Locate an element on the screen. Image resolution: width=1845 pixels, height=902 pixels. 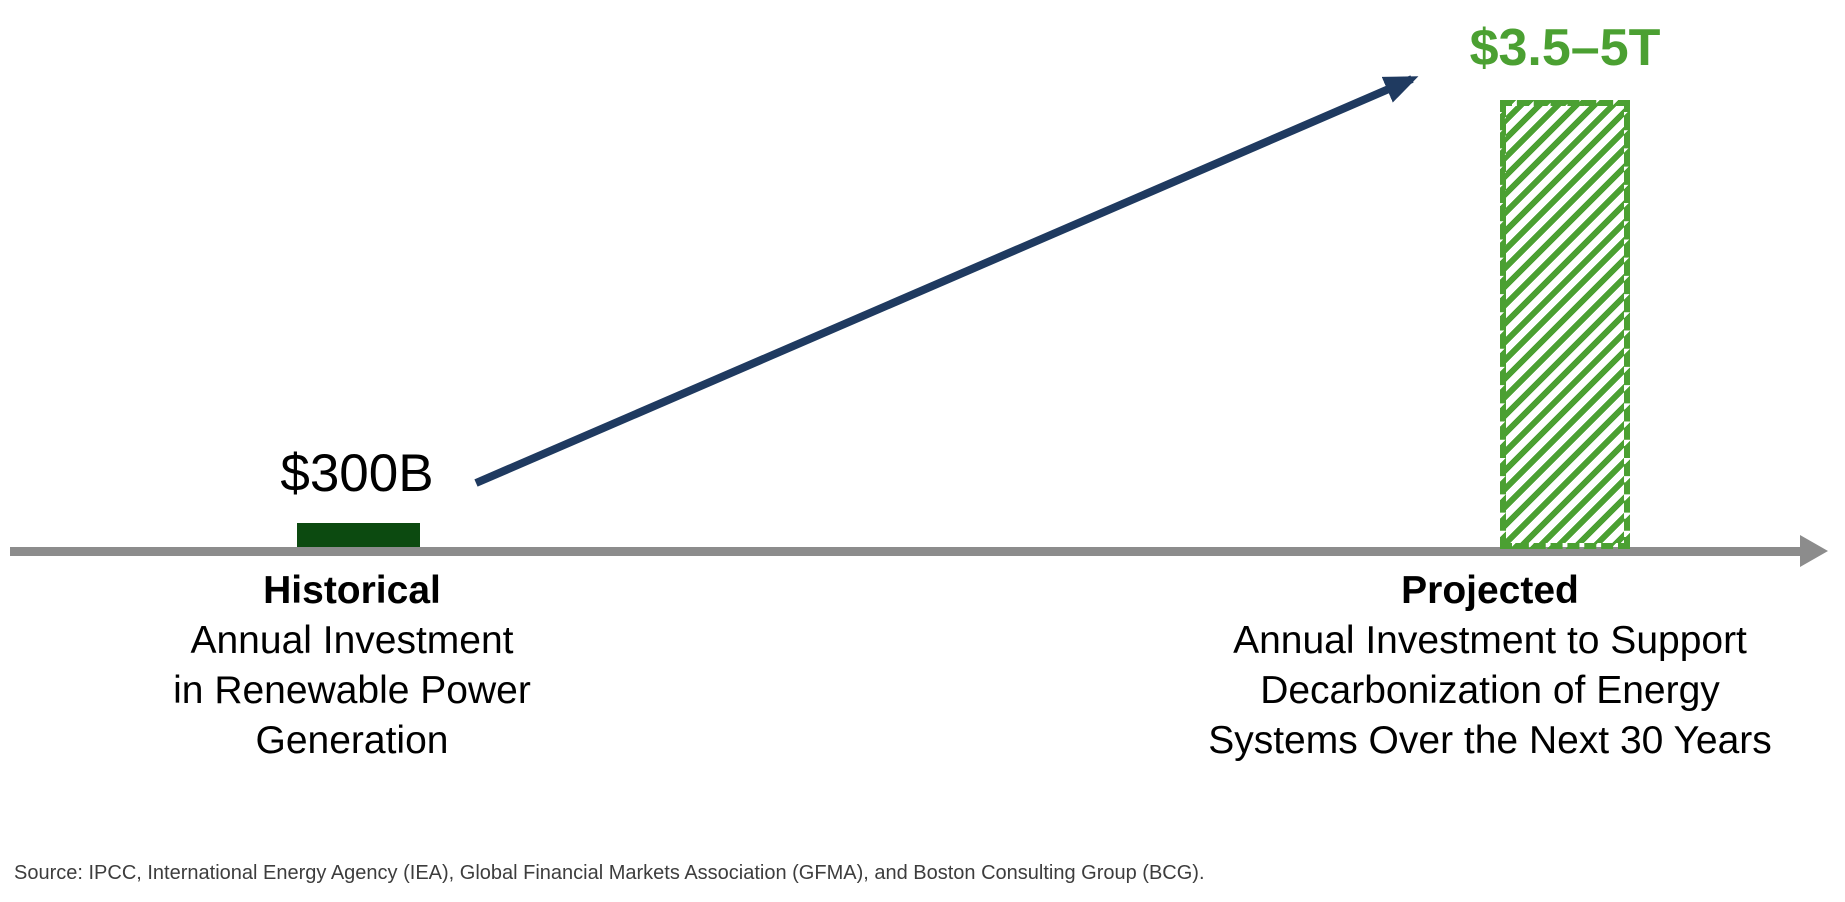
x-axis-arrowhead-icon is located at coordinates (1814, 551).